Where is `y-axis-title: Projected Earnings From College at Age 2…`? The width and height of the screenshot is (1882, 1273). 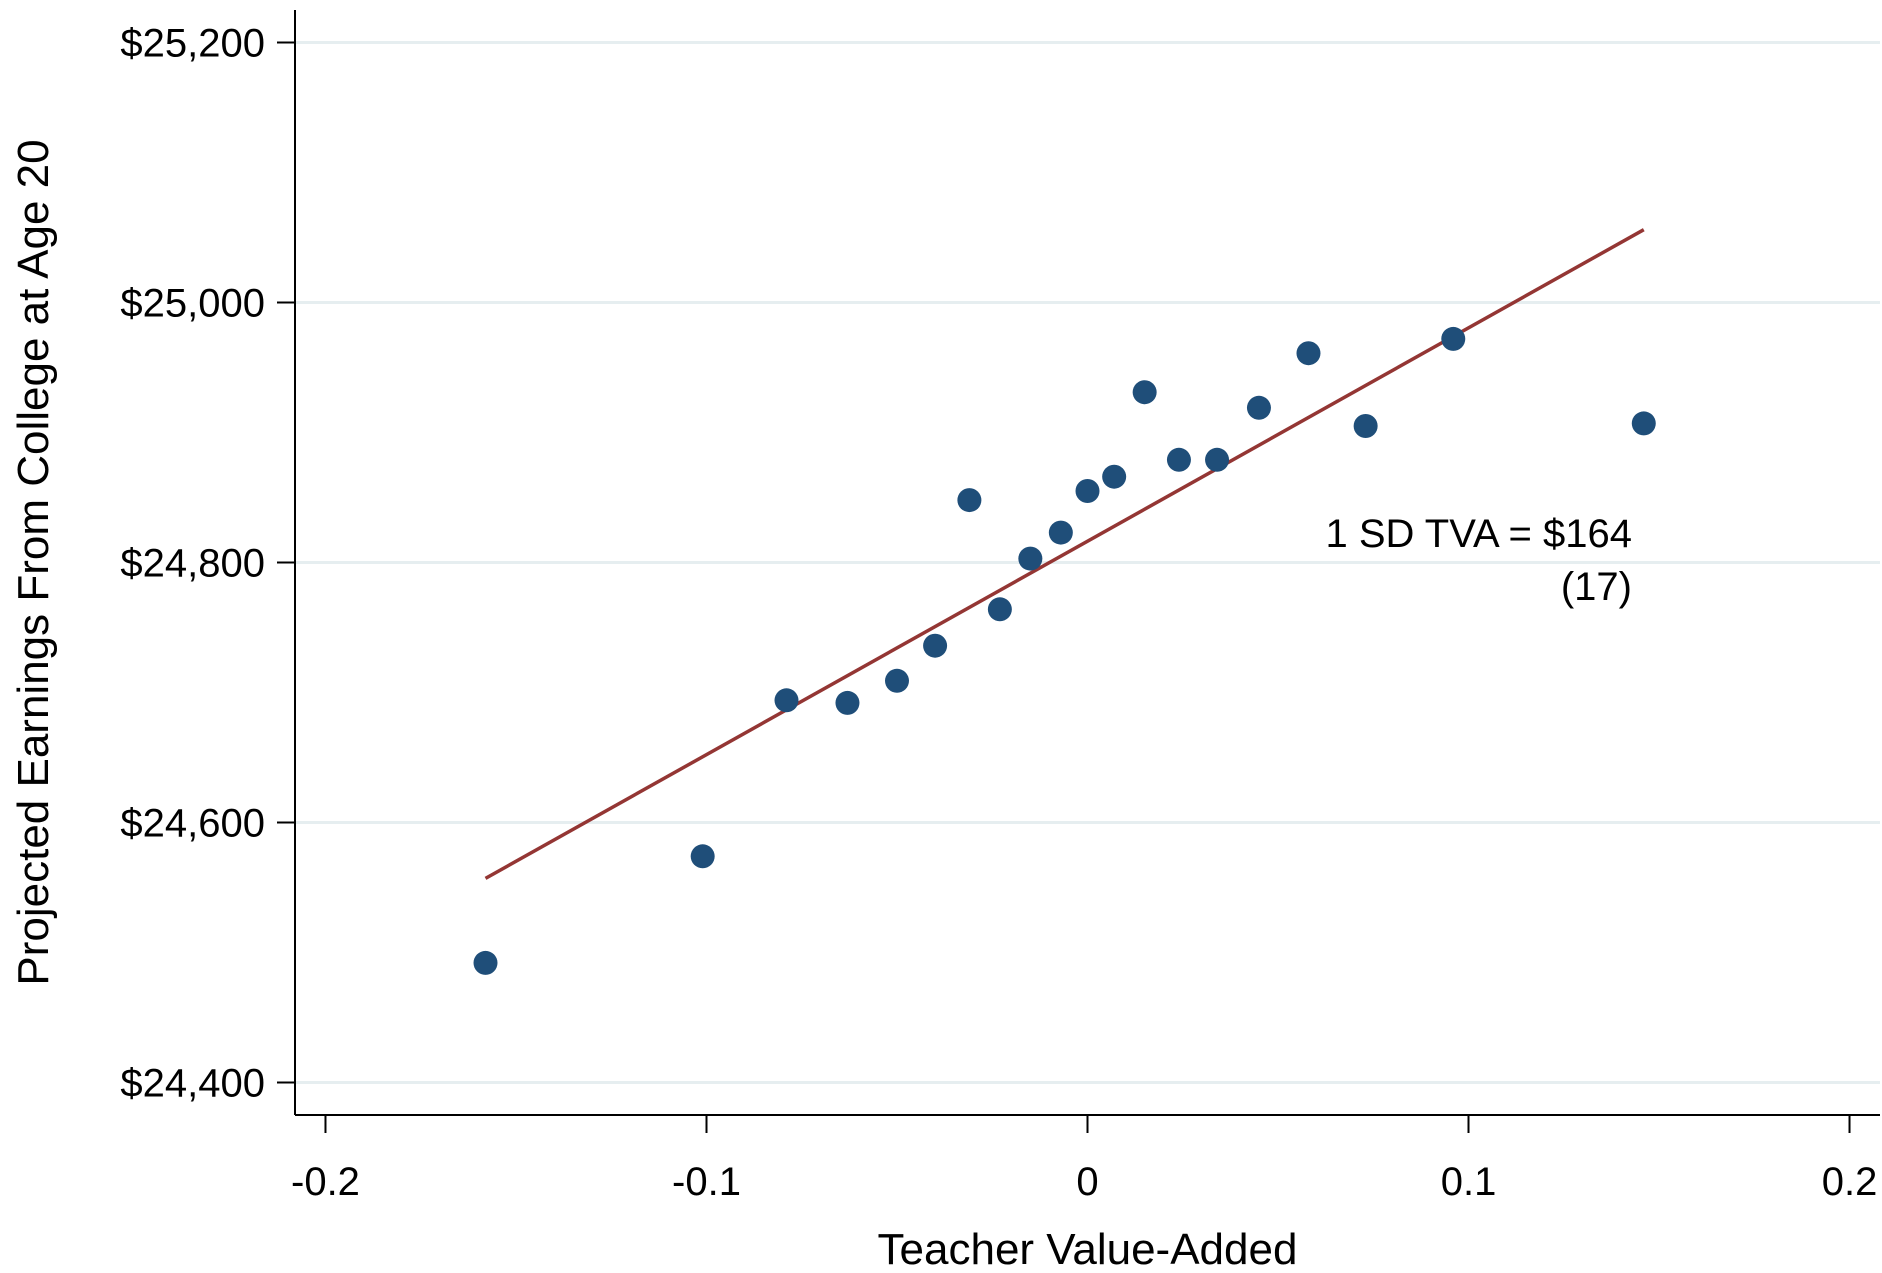
y-axis-title: Projected Earnings From College at Age 2… is located at coordinates (33, 562).